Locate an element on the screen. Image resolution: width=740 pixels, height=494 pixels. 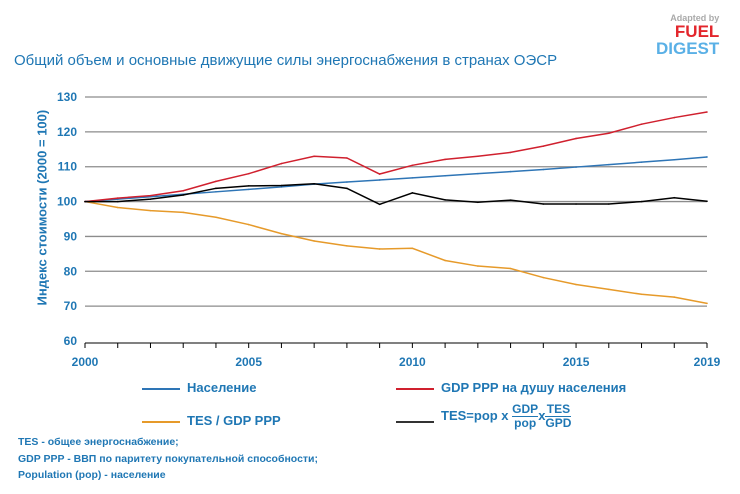
y-tick-label: 70 is located at coordinates (71, 306).